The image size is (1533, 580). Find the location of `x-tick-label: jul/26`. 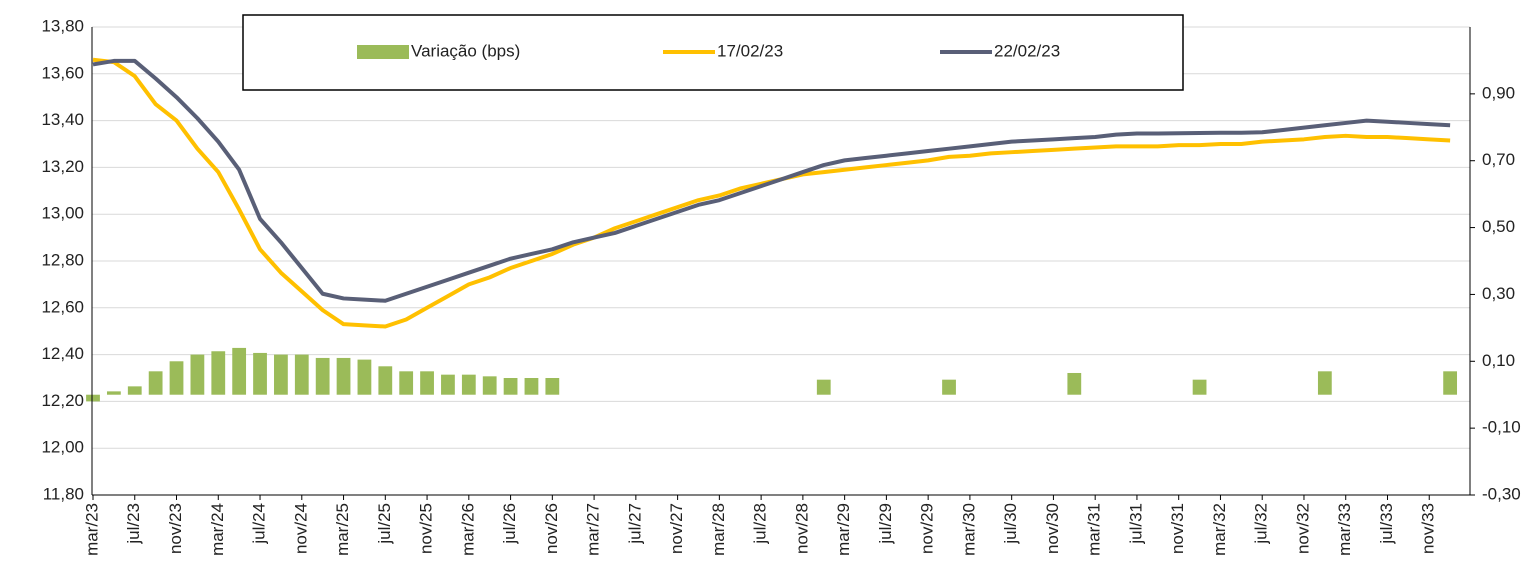

x-tick-label: jul/26 is located at coordinates (509, 524).